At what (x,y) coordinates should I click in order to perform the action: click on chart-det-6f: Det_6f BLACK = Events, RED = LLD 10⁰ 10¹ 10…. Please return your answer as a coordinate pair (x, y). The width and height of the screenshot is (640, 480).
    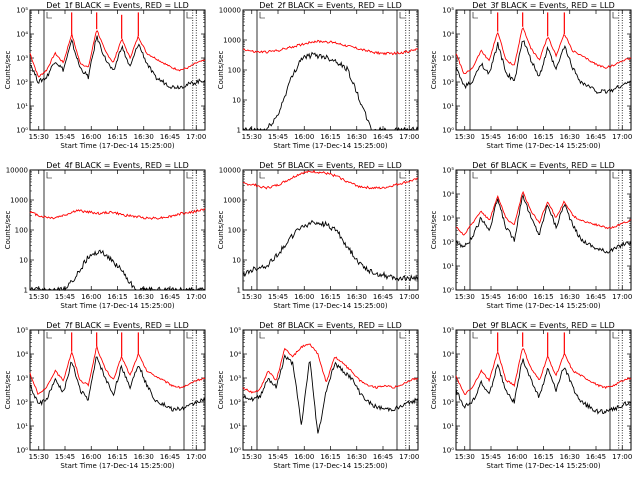
    Looking at the image, I should click on (531, 235).